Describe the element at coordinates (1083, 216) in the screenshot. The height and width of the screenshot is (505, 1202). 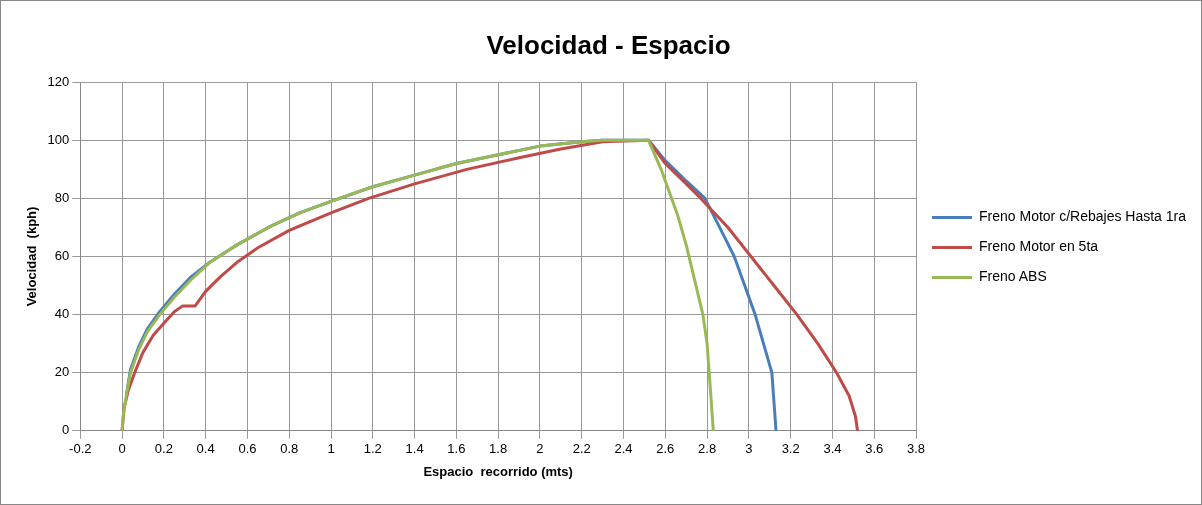
I see `legend-label: Freno Motor c/Rebajes Hasta 1ra` at that location.